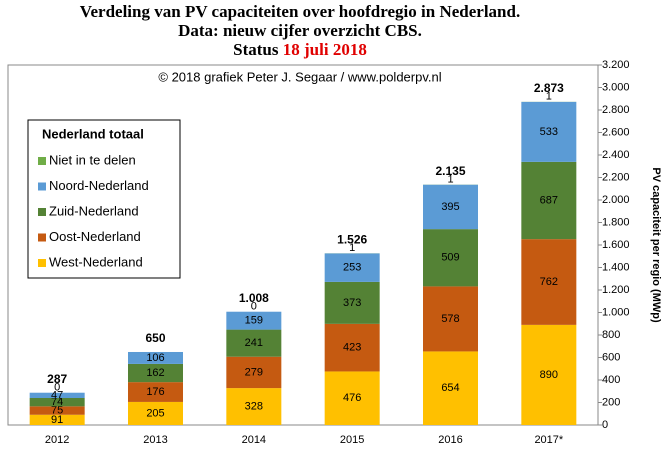  What do you see at coordinates (616, 245) in the screenshot?
I see `y-tick-label: 1.600` at bounding box center [616, 245].